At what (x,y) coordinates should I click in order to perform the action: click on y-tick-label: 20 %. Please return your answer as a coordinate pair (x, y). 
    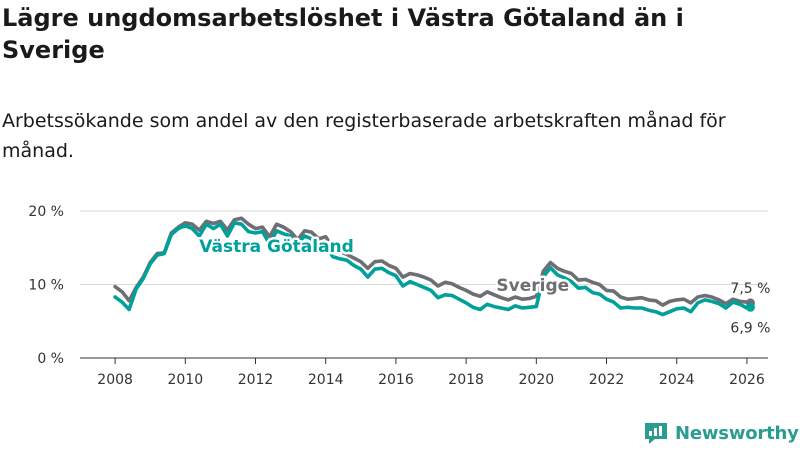
    Looking at the image, I should click on (46, 212).